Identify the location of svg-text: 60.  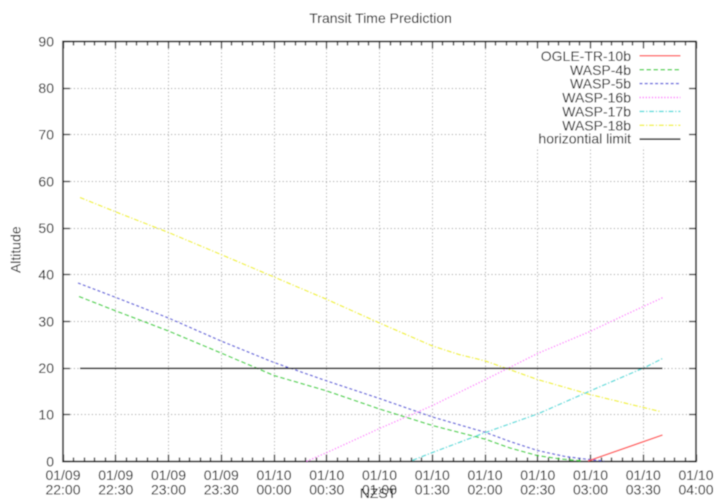
(46, 181).